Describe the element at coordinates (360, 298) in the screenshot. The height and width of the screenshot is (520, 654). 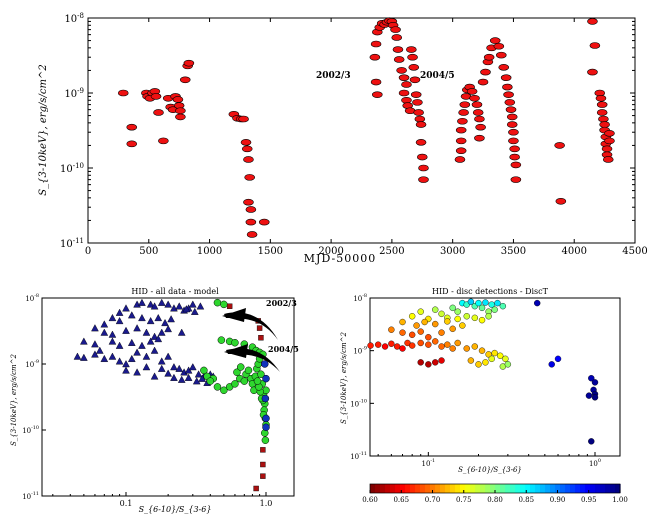
I see `hid-disc-y-tick-label: 10-8` at that location.